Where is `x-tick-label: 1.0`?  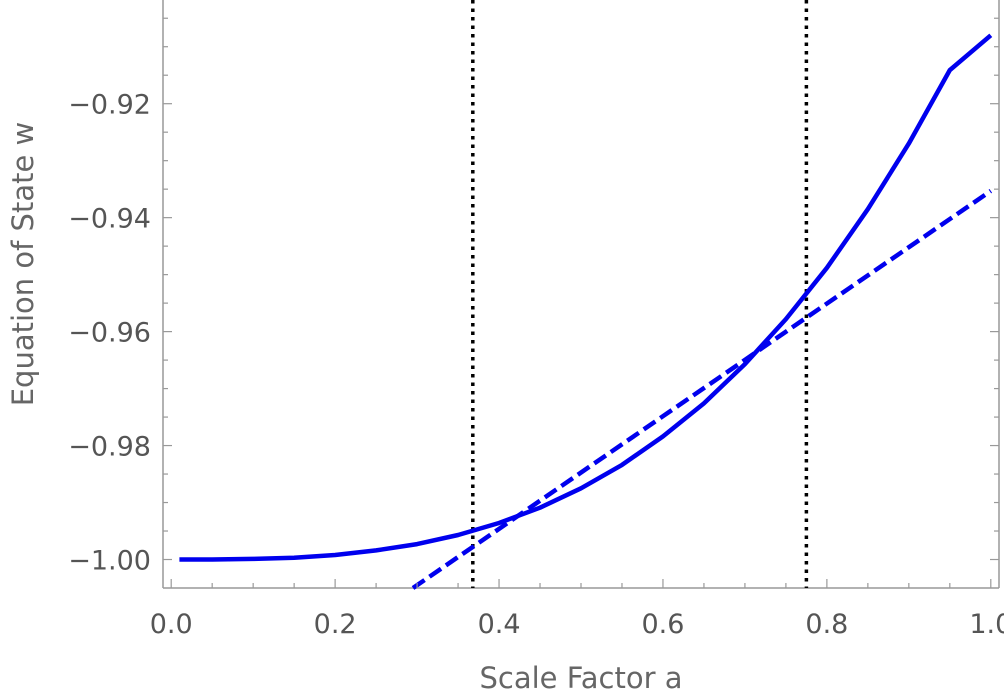 x-tick-label: 1.0 is located at coordinates (986, 624).